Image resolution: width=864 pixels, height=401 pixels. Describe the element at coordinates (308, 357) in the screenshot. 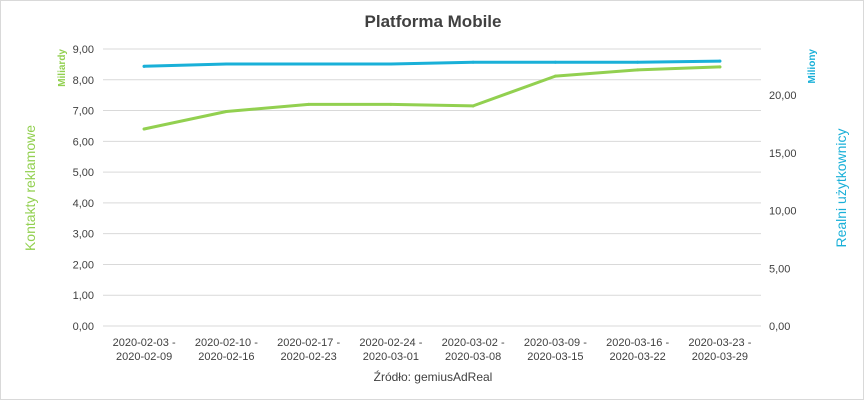

I see `x-tick-label: 2020-02-23` at that location.